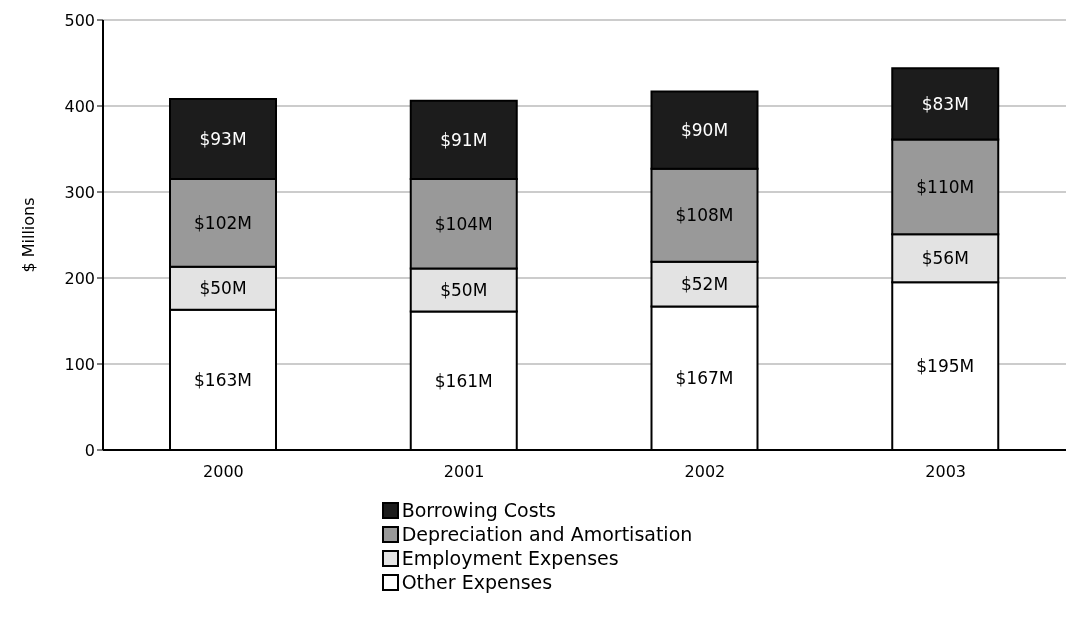 The height and width of the screenshot is (628, 1074). What do you see at coordinates (510, 558) in the screenshot?
I see `legend-label: Employment Expenses` at bounding box center [510, 558].